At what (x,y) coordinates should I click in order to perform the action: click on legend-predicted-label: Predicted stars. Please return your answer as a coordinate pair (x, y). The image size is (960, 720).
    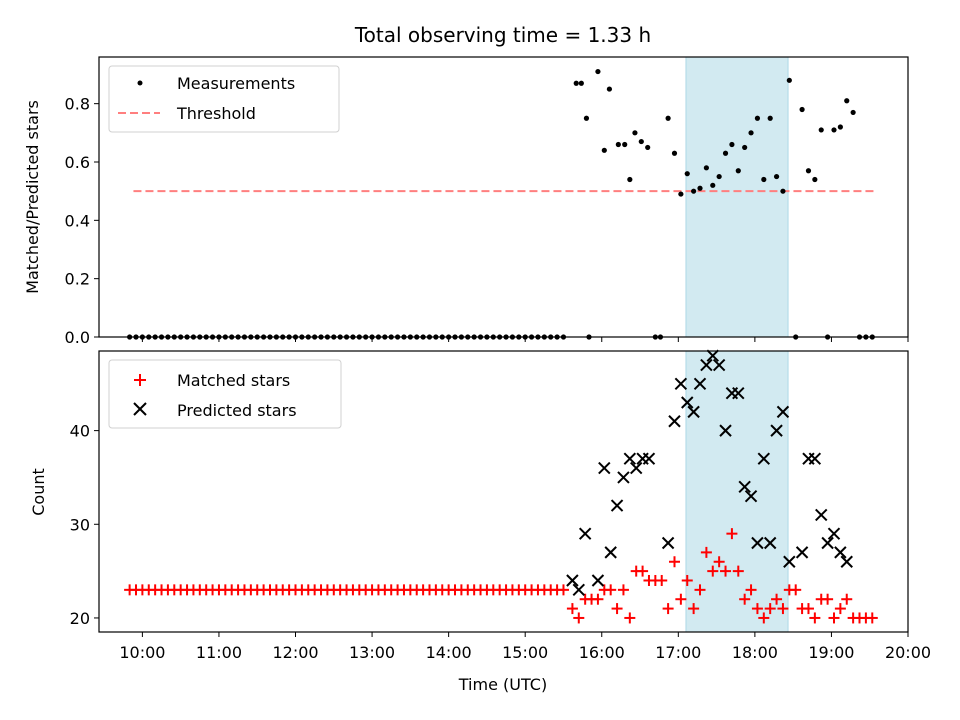
    Looking at the image, I should click on (237, 410).